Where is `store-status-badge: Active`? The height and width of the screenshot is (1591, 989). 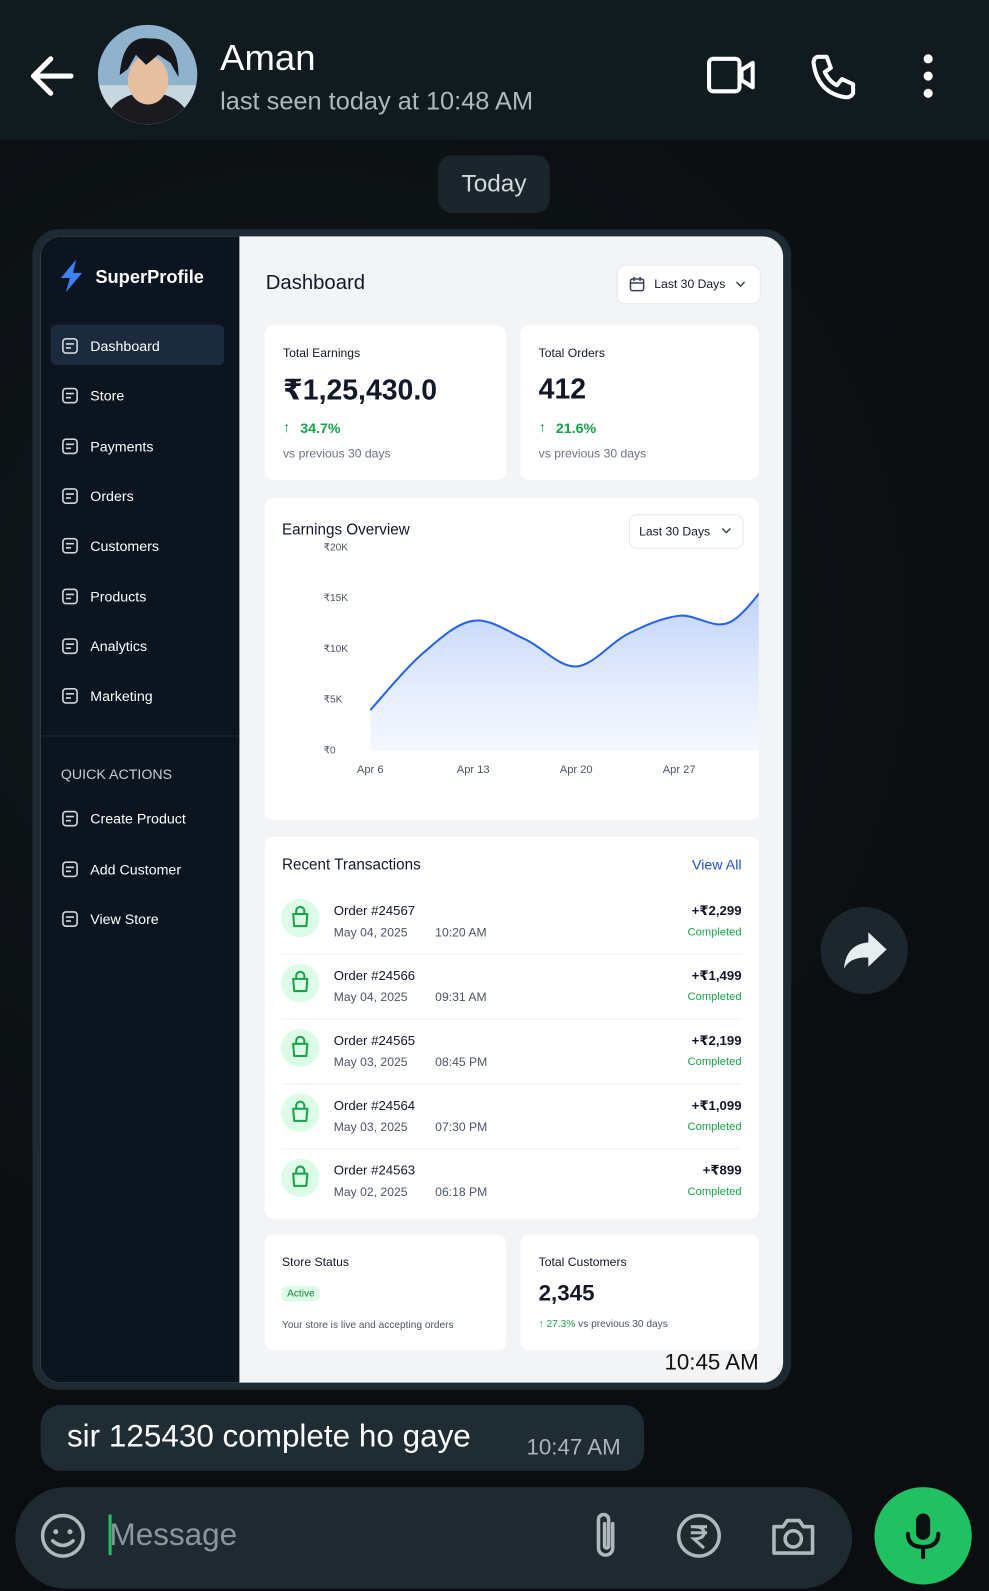
store-status-badge: Active is located at coordinates (301, 1294).